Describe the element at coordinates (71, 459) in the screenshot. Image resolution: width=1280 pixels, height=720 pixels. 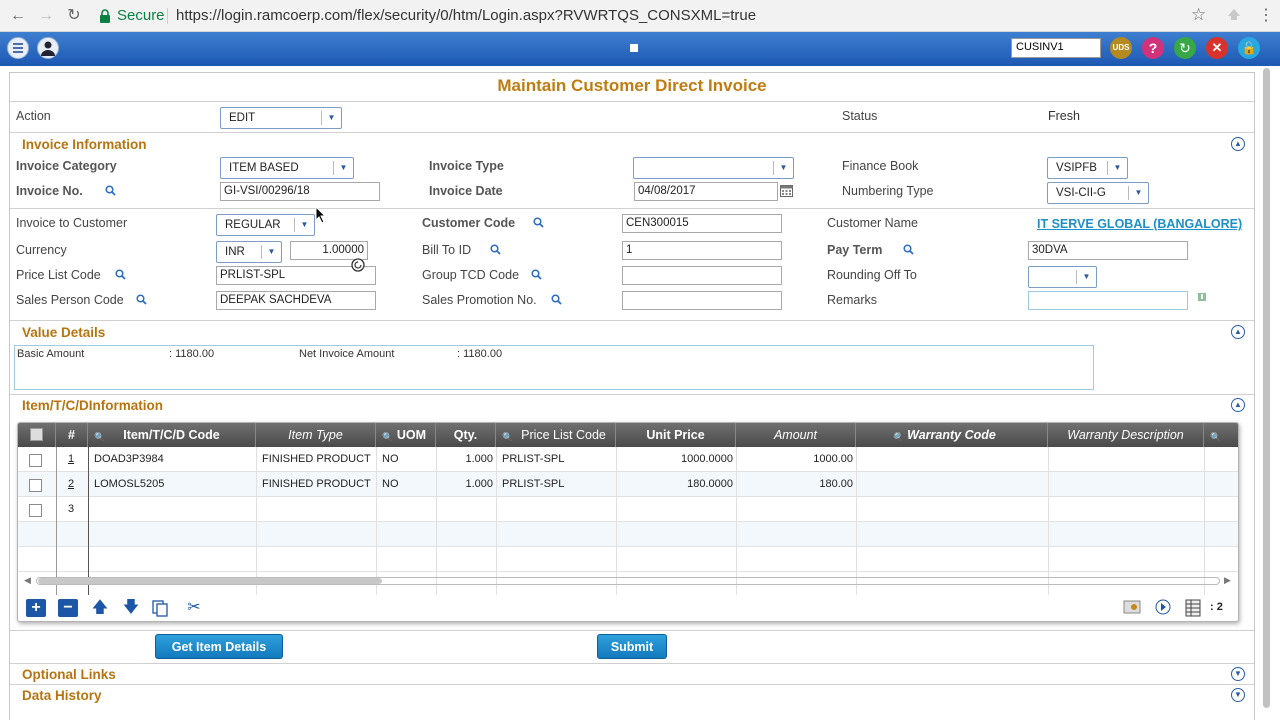
I see `row-number: 1` at that location.